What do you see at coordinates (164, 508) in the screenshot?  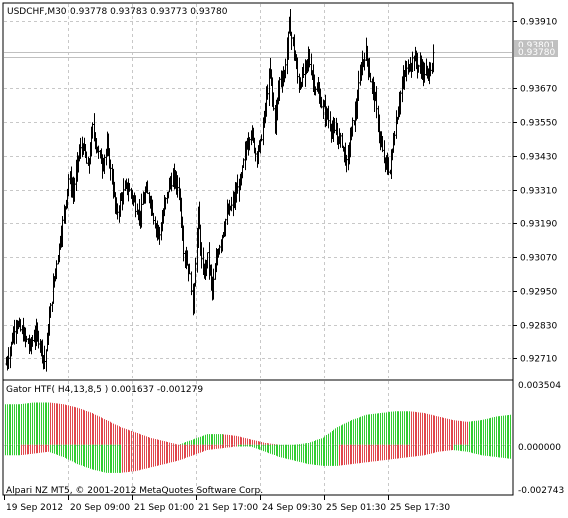 I see `time-label: 21 Sep 01:00` at bounding box center [164, 508].